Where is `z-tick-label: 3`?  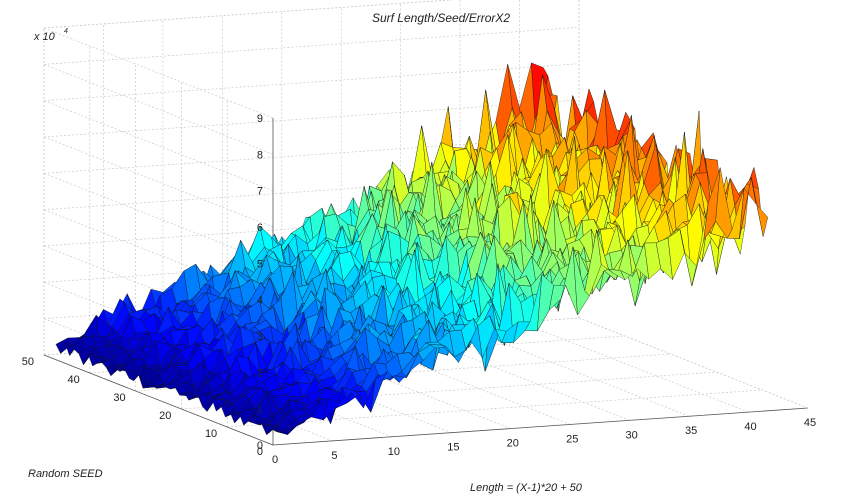 z-tick-label: 3 is located at coordinates (260, 337).